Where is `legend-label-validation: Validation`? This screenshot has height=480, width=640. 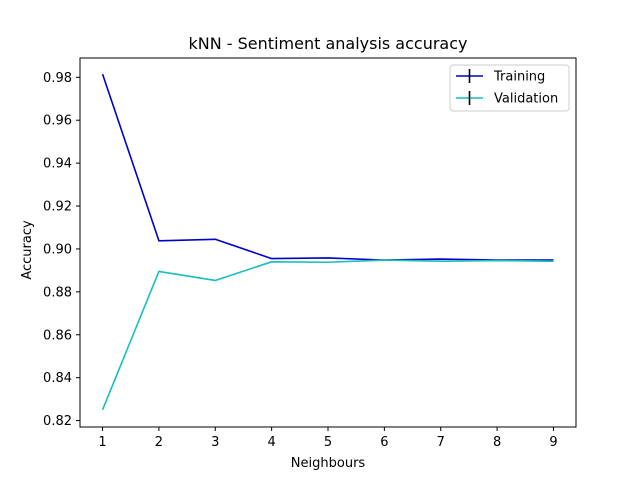 legend-label-validation: Validation is located at coordinates (526, 99).